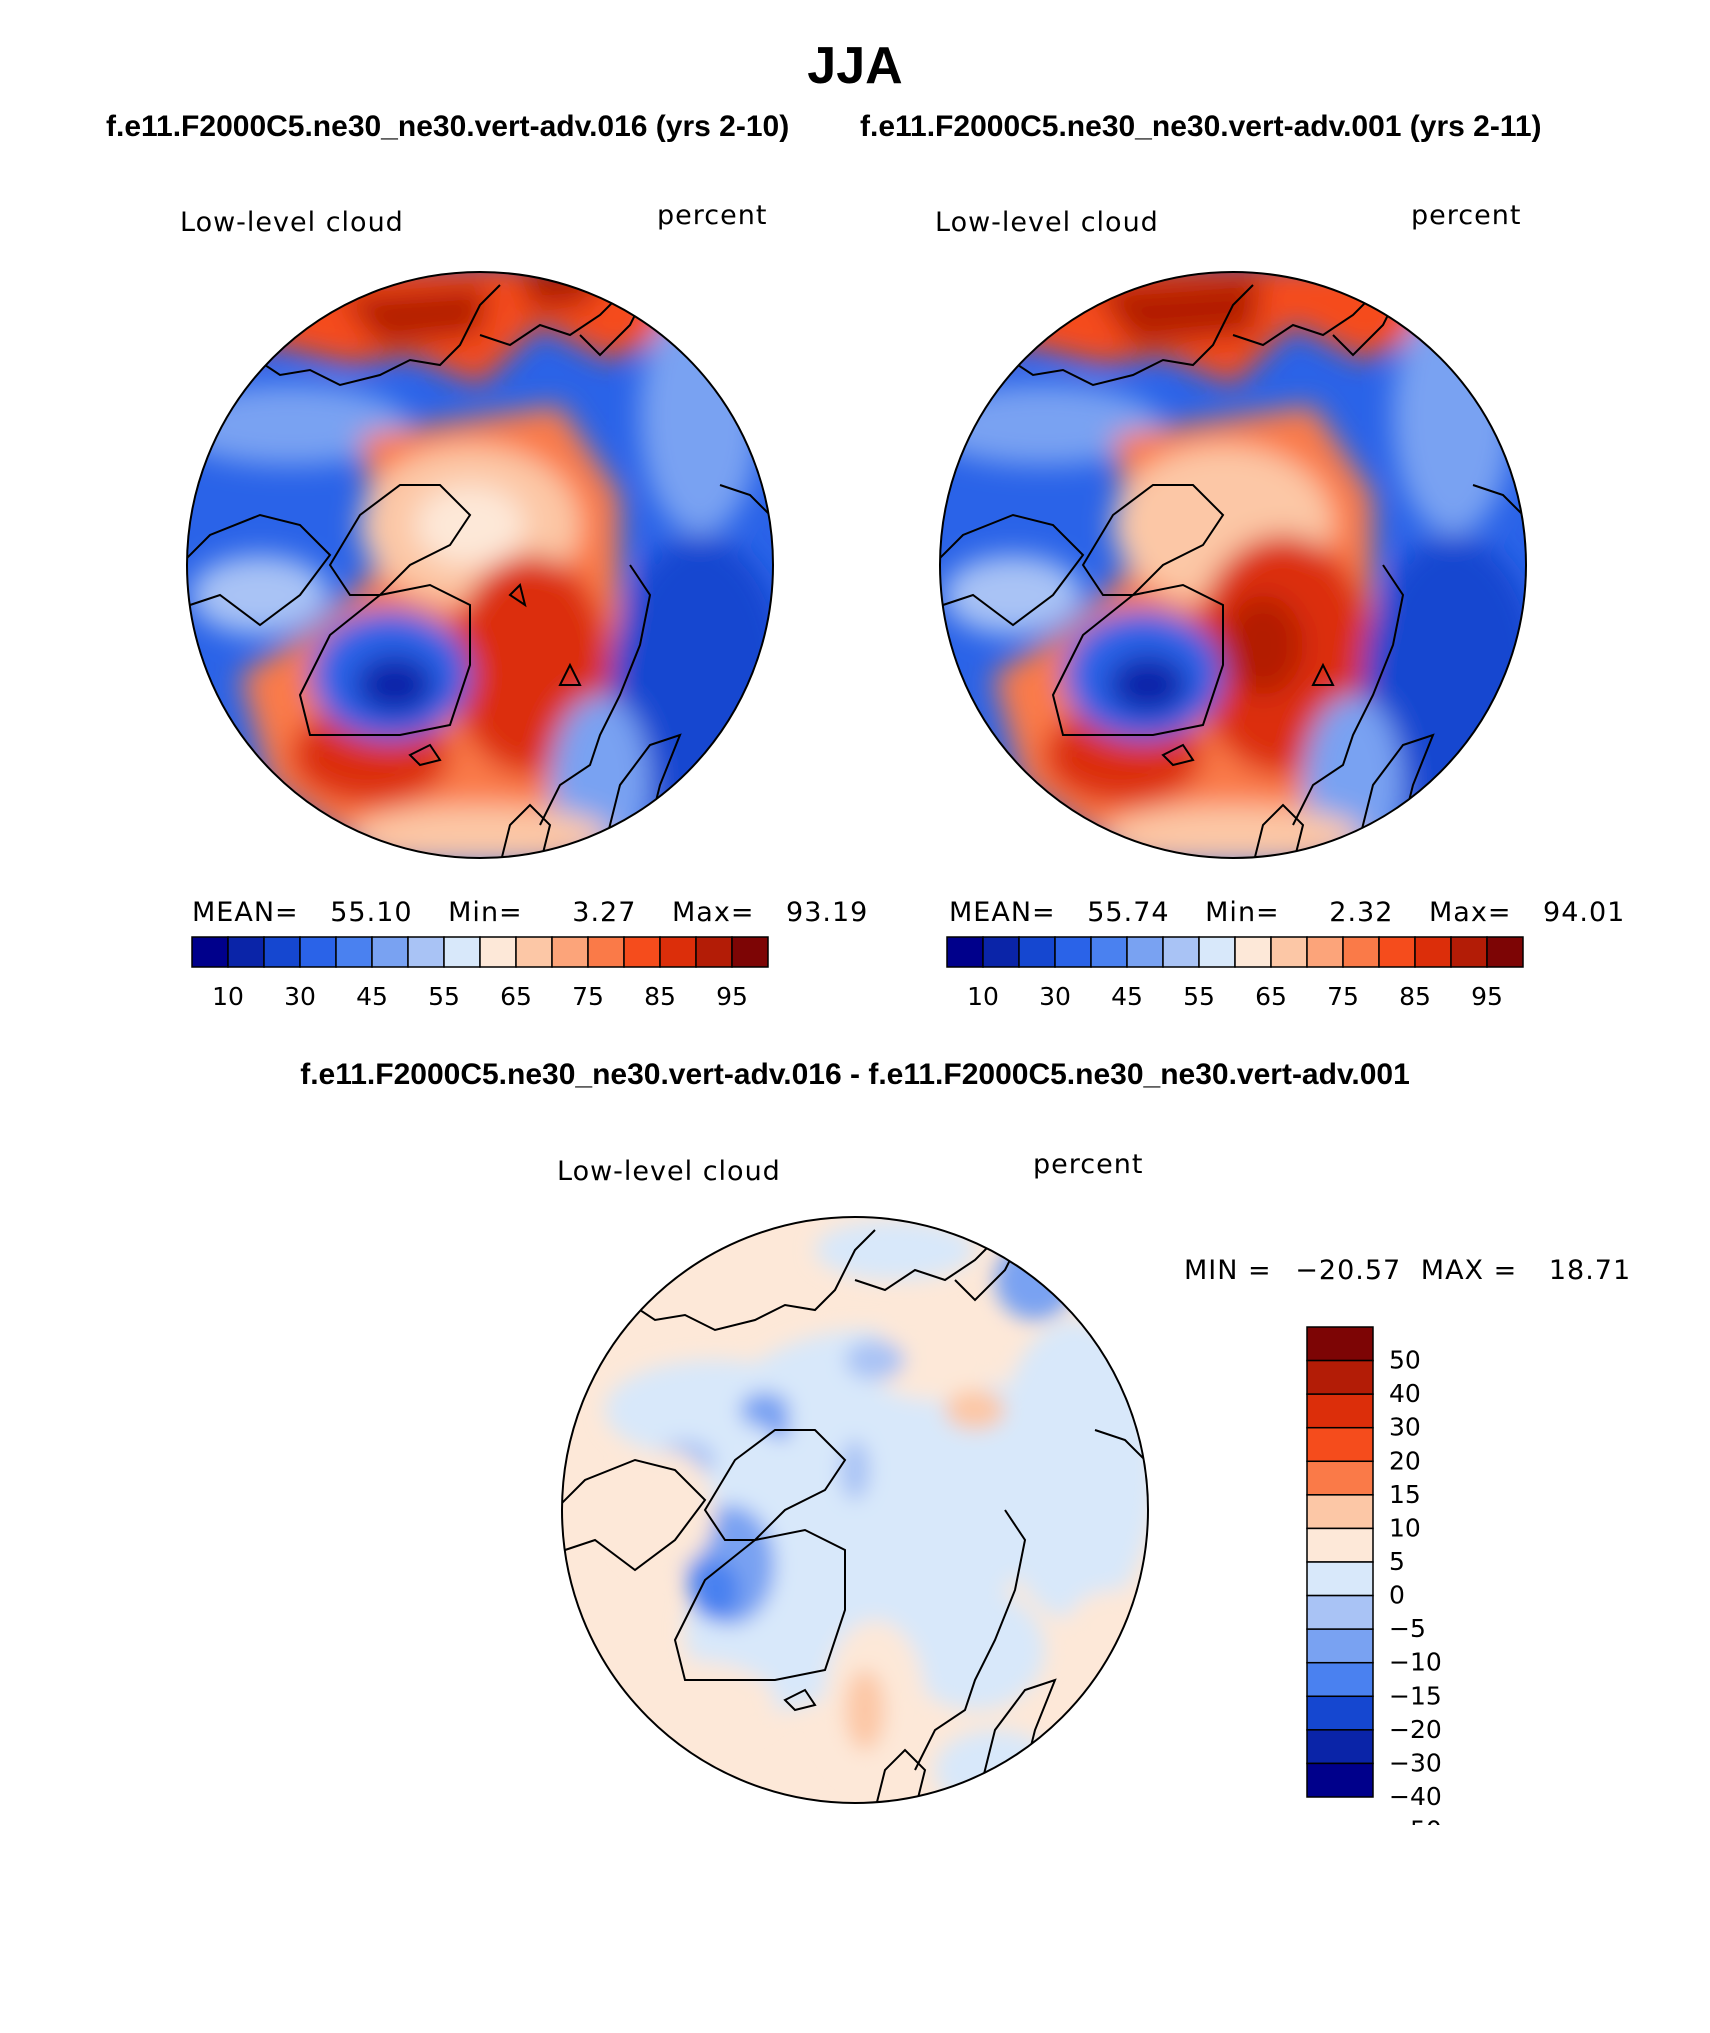 The height and width of the screenshot is (2033, 1710). I want to click on left-variable-label: Low-level cloud, so click(292, 222).